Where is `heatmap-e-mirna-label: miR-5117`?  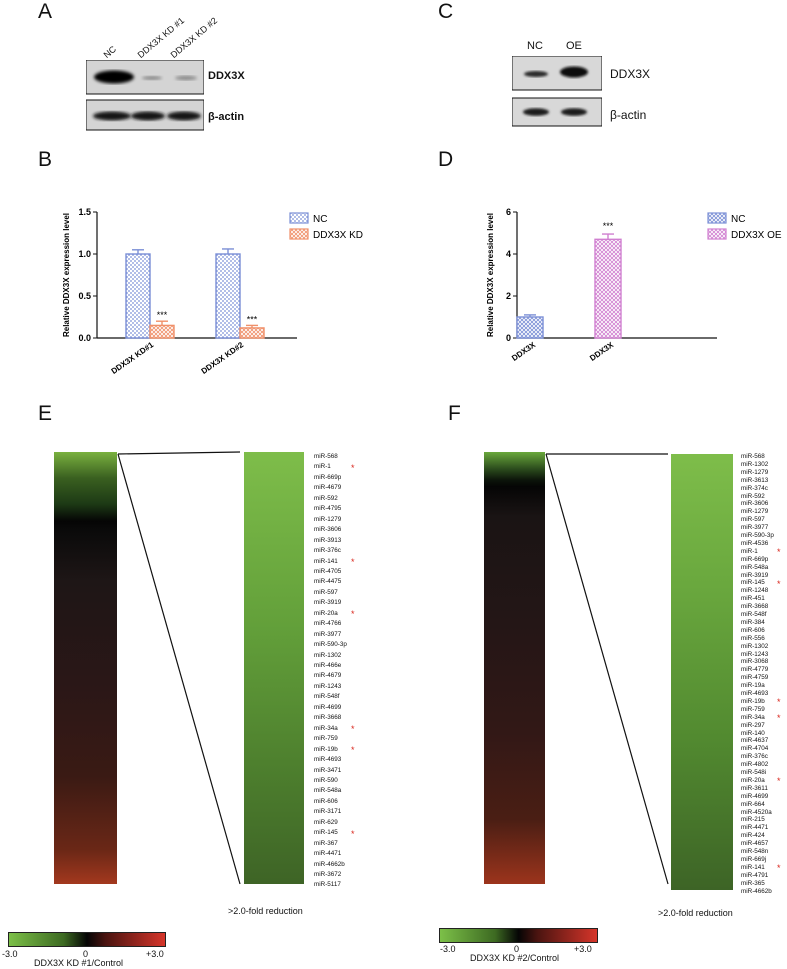 heatmap-e-mirna-label: miR-5117 is located at coordinates (327, 885).